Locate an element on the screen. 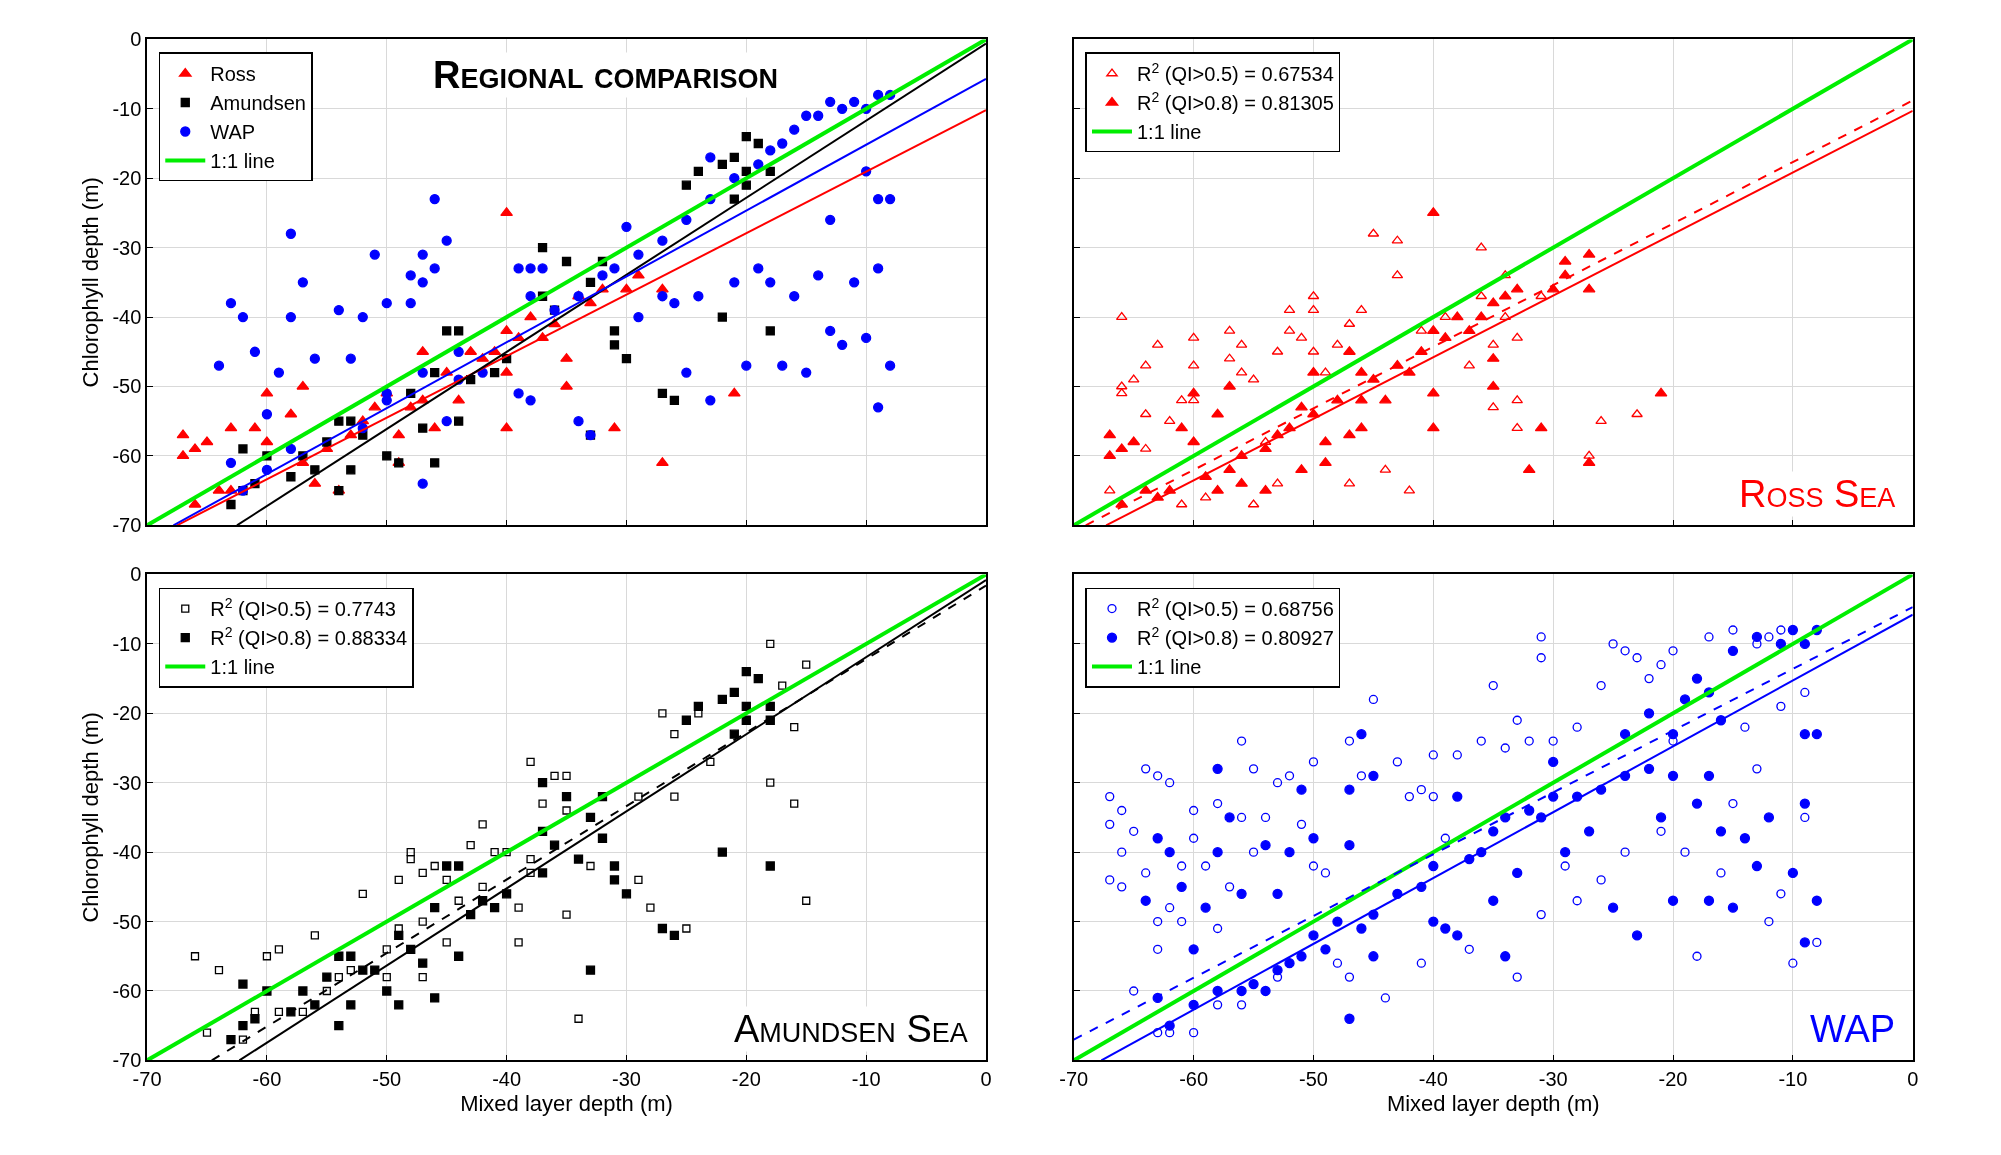 Image resolution: width=2001 pixels, height=1155 pixels. legend-label: R$^{2}$ (QI>0.8) = 0.81305 is located at coordinates (1235, 101).